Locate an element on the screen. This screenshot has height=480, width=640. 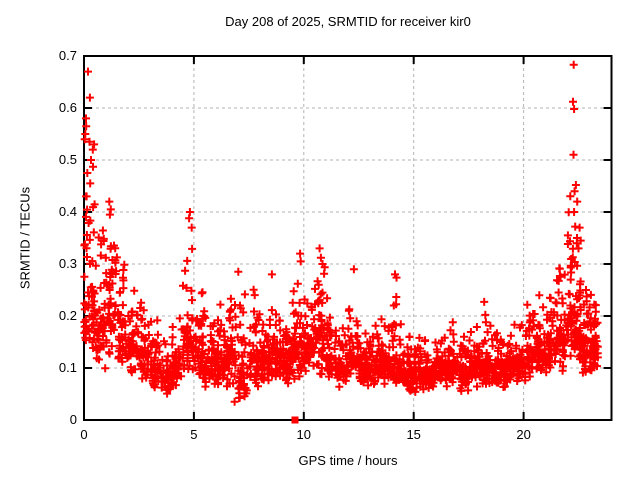
x-tick-label: 15 is located at coordinates (413, 434).